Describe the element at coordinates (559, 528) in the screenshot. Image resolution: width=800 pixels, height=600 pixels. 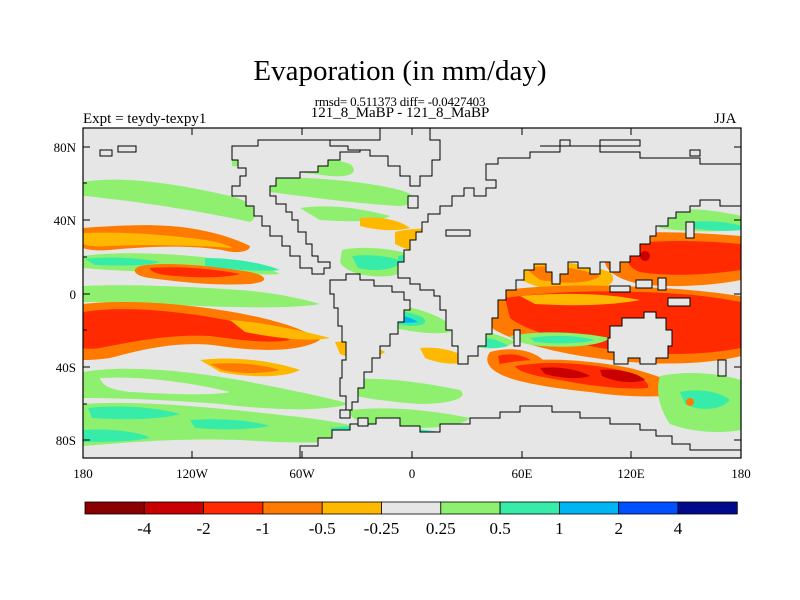
I see `colorbar-label: 1` at that location.